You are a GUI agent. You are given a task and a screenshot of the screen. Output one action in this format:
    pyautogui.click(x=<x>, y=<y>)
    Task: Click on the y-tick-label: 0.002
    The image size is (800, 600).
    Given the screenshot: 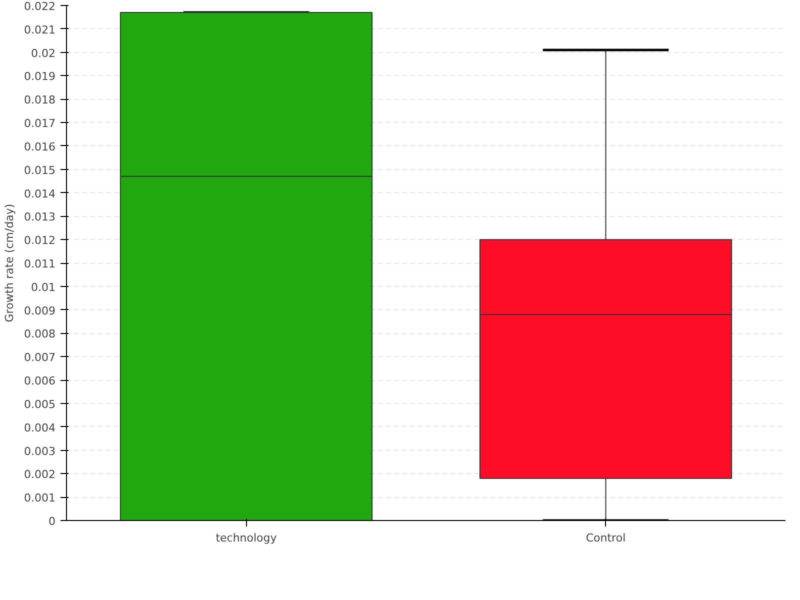 What is the action you would take?
    pyautogui.click(x=40, y=475)
    